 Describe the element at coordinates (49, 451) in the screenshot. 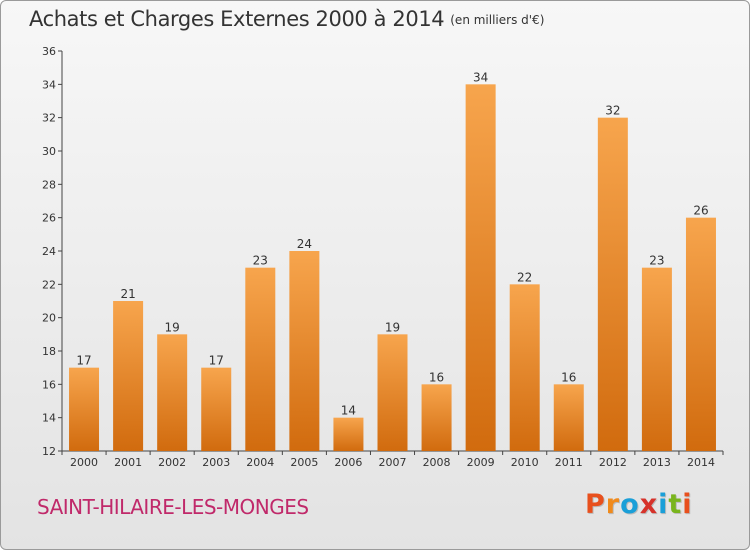

I see `y-tick-label: 12` at that location.